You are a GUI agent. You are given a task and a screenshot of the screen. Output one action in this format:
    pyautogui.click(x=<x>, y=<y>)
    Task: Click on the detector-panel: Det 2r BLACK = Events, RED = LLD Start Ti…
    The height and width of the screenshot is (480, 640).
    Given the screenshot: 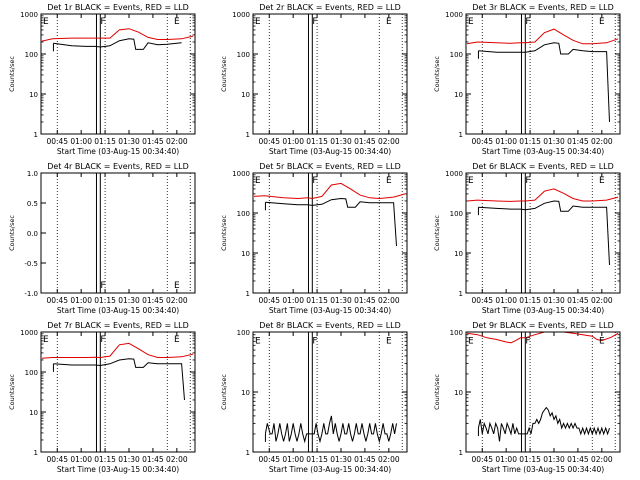 What is the action you would take?
    pyautogui.click(x=314, y=79)
    